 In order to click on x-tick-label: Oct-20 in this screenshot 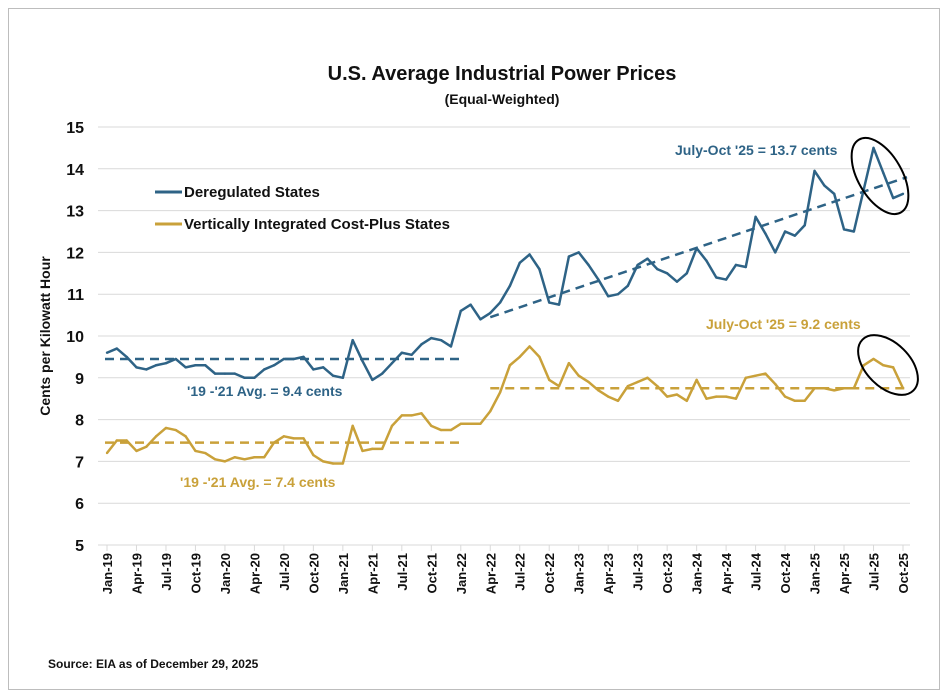, I will do `click(313, 573)`.